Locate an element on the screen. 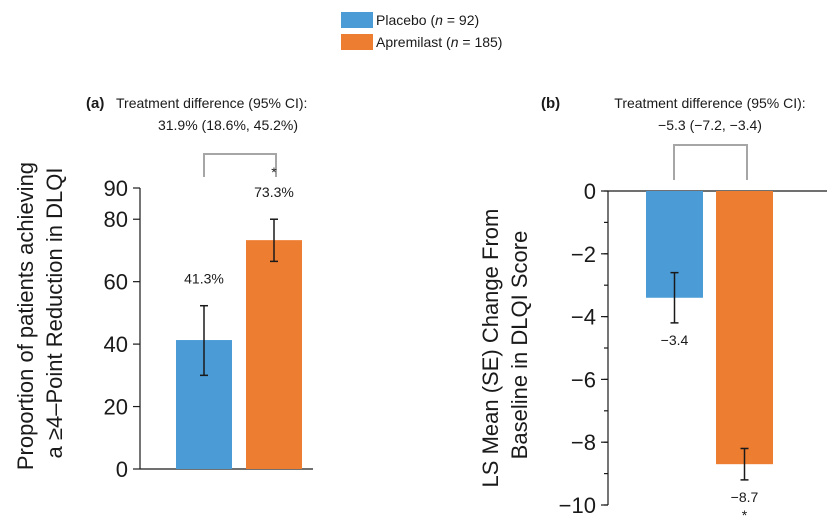  legend-label-apremilast: Apremilast (n = 185) is located at coordinates (439, 42).